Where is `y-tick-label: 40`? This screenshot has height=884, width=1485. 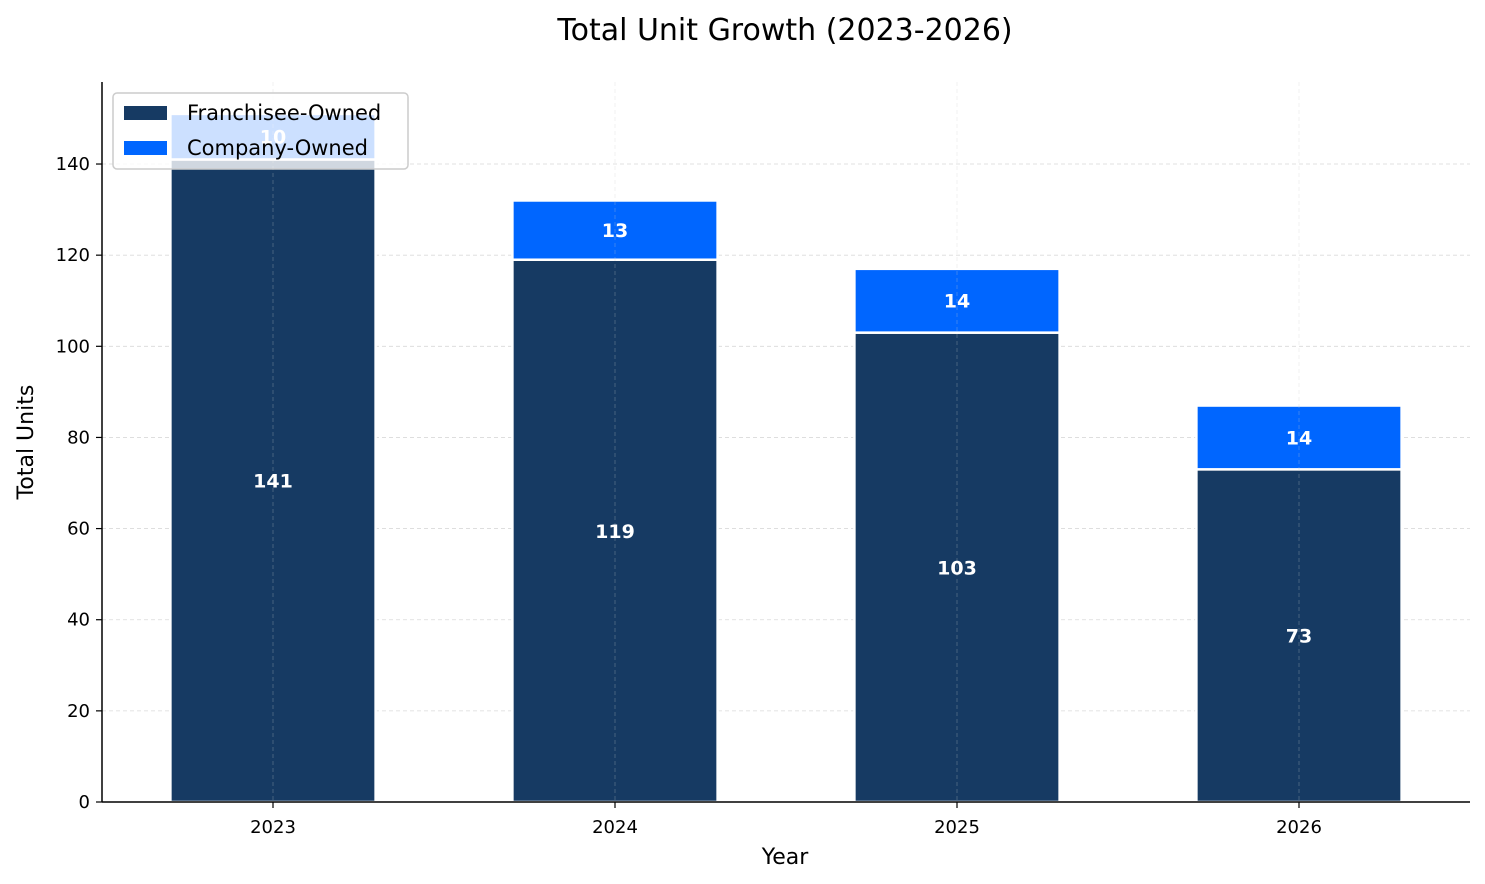 y-tick-label: 40 is located at coordinates (78, 620).